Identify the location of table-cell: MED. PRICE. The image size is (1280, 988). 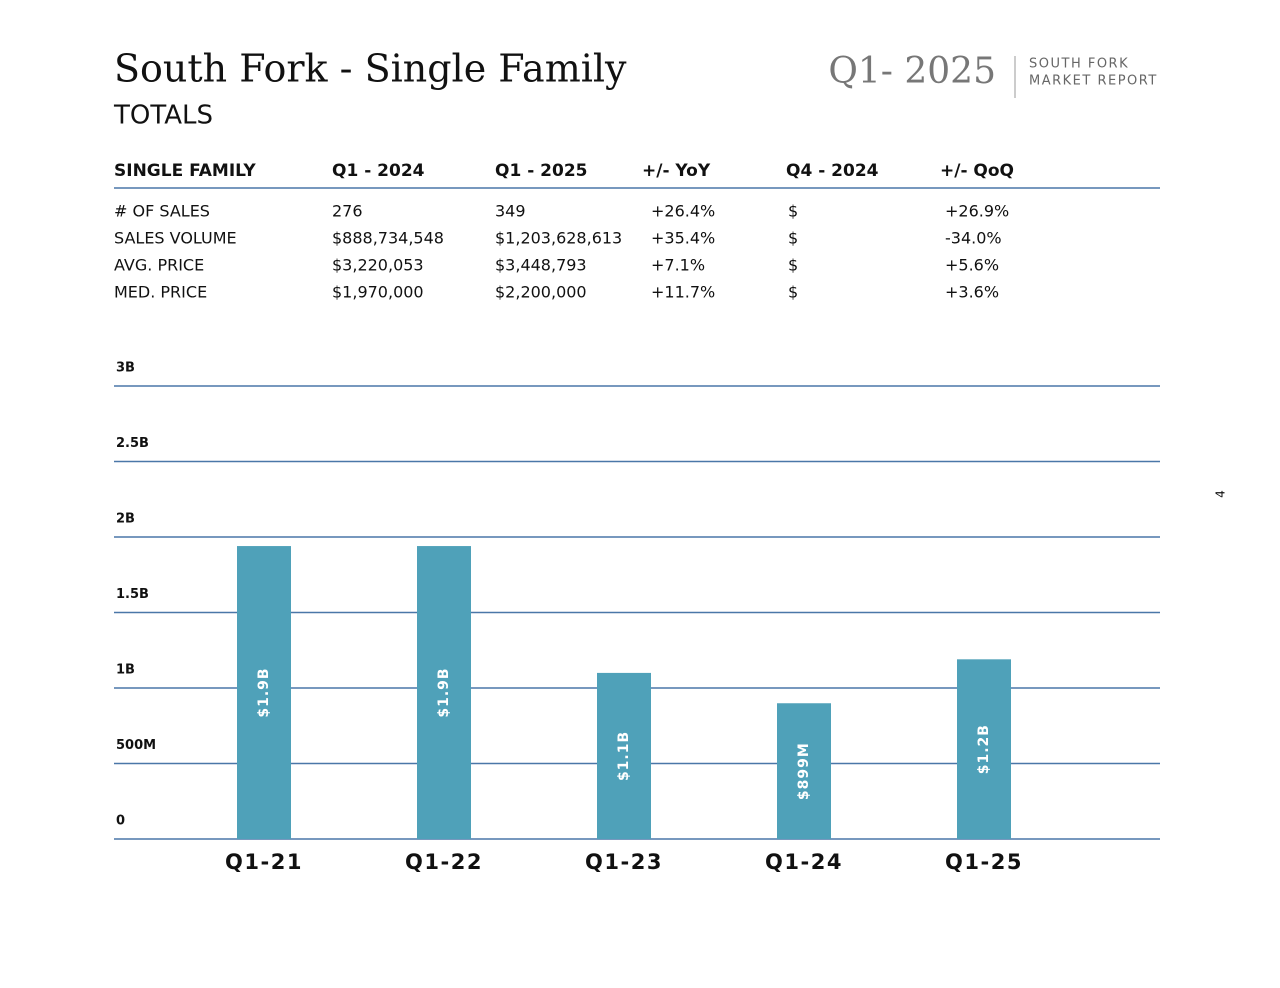
(160, 292).